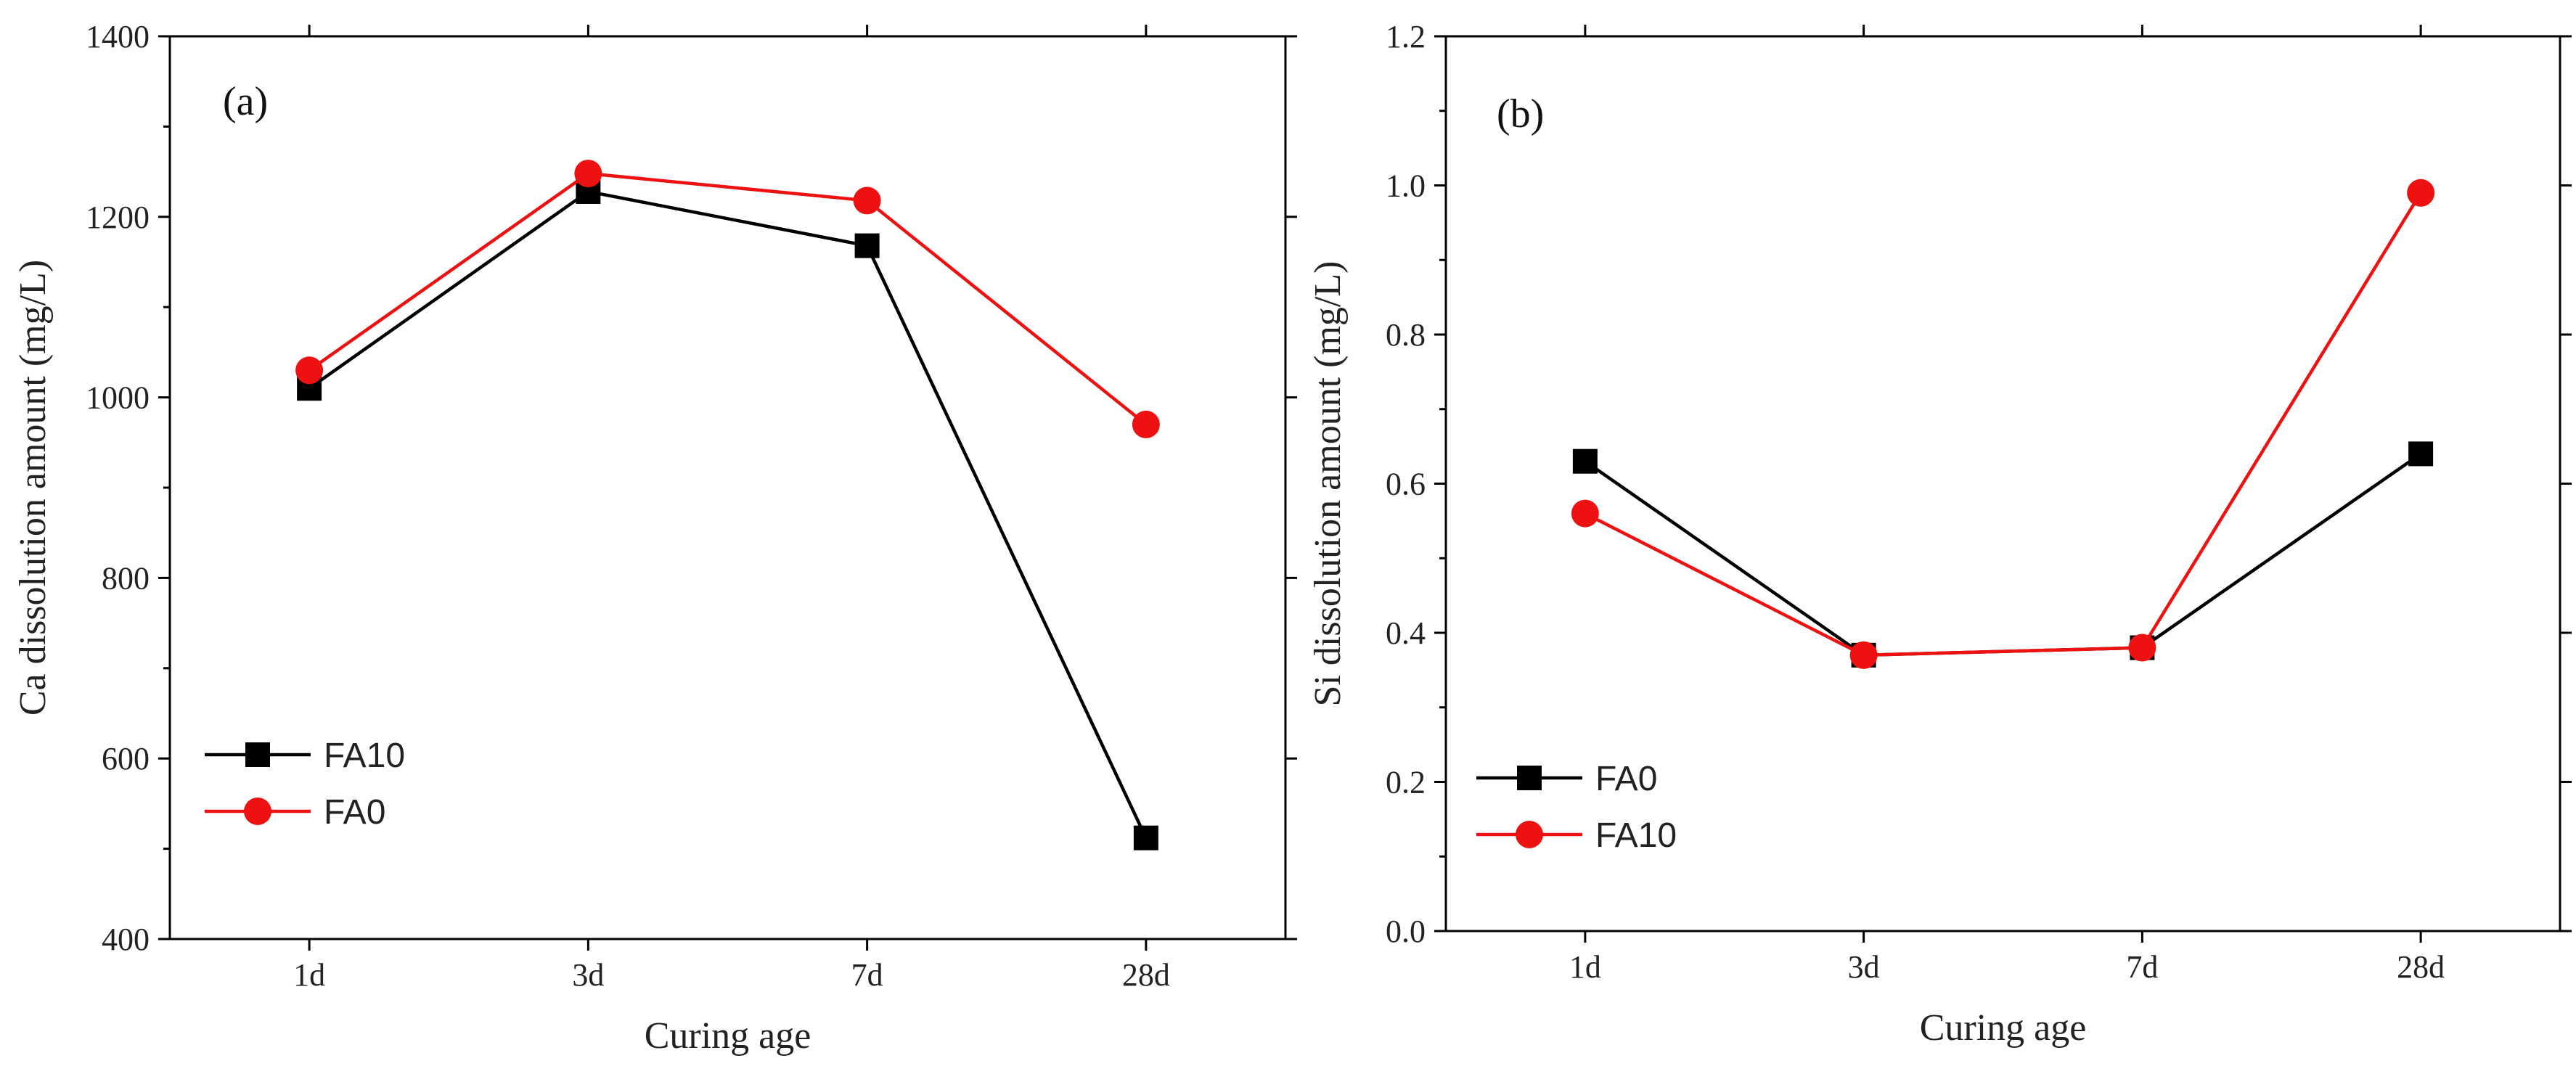  I want to click on y-tick-label: 0.8, so click(1406, 335).